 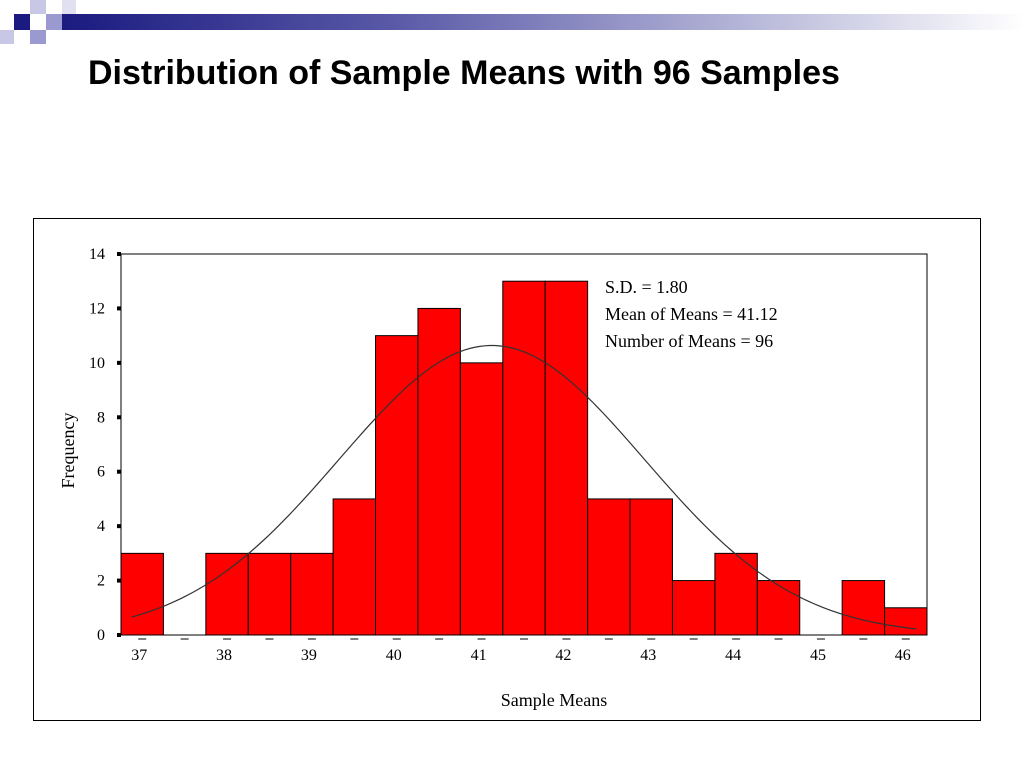 What do you see at coordinates (101, 581) in the screenshot?
I see `y-tick-label: 2` at bounding box center [101, 581].